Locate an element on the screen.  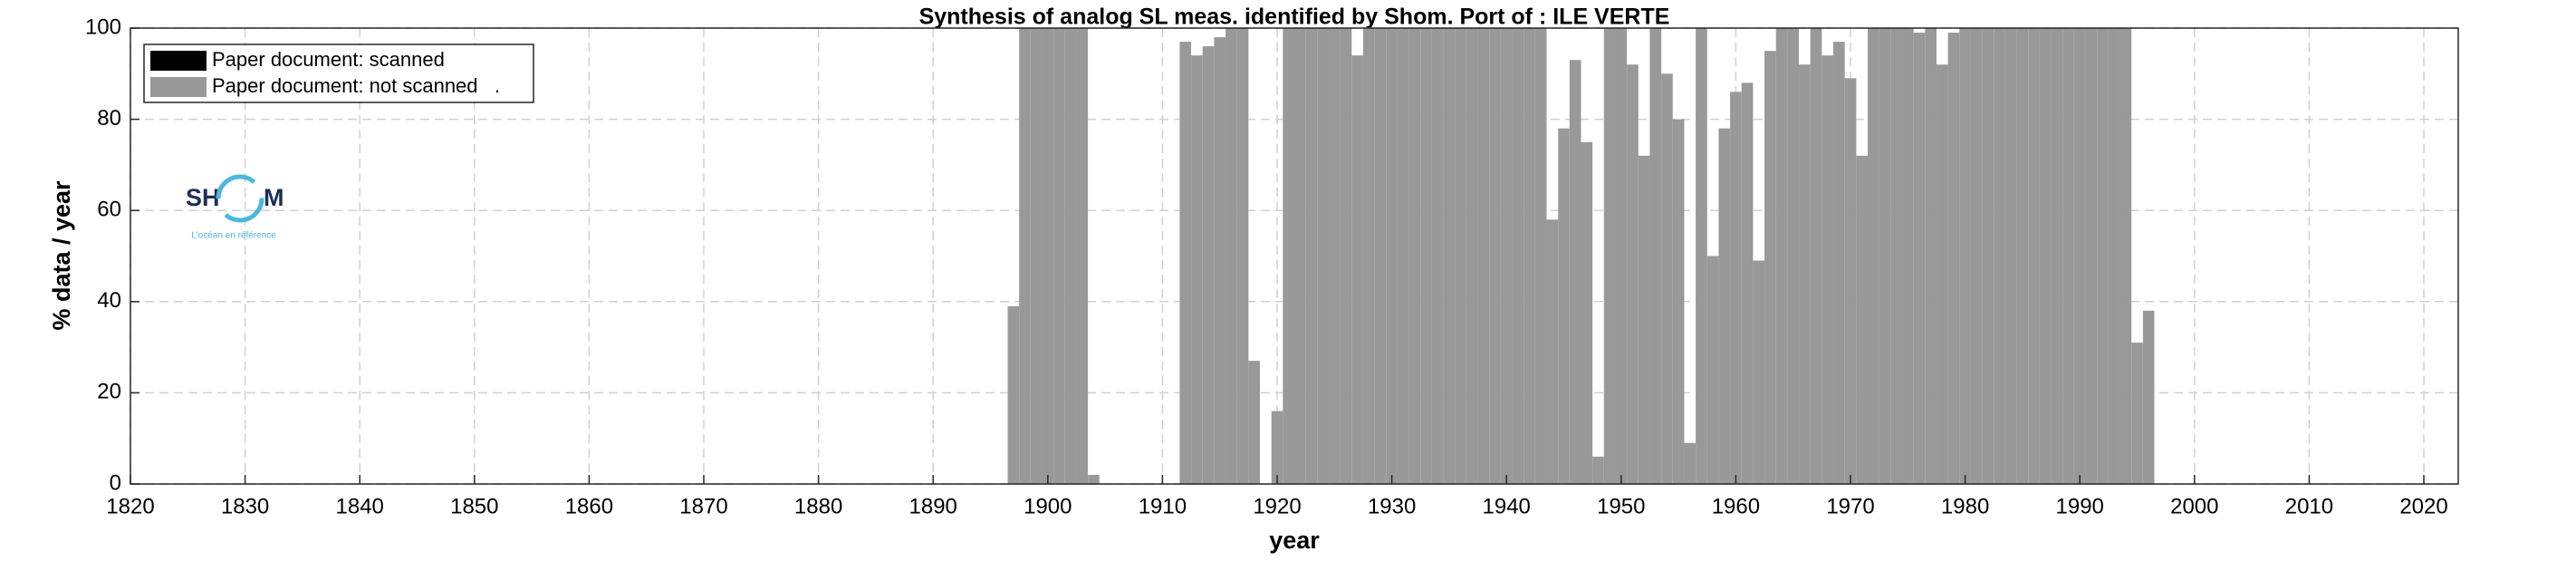
x-tick-label: 1820 is located at coordinates (130, 506).